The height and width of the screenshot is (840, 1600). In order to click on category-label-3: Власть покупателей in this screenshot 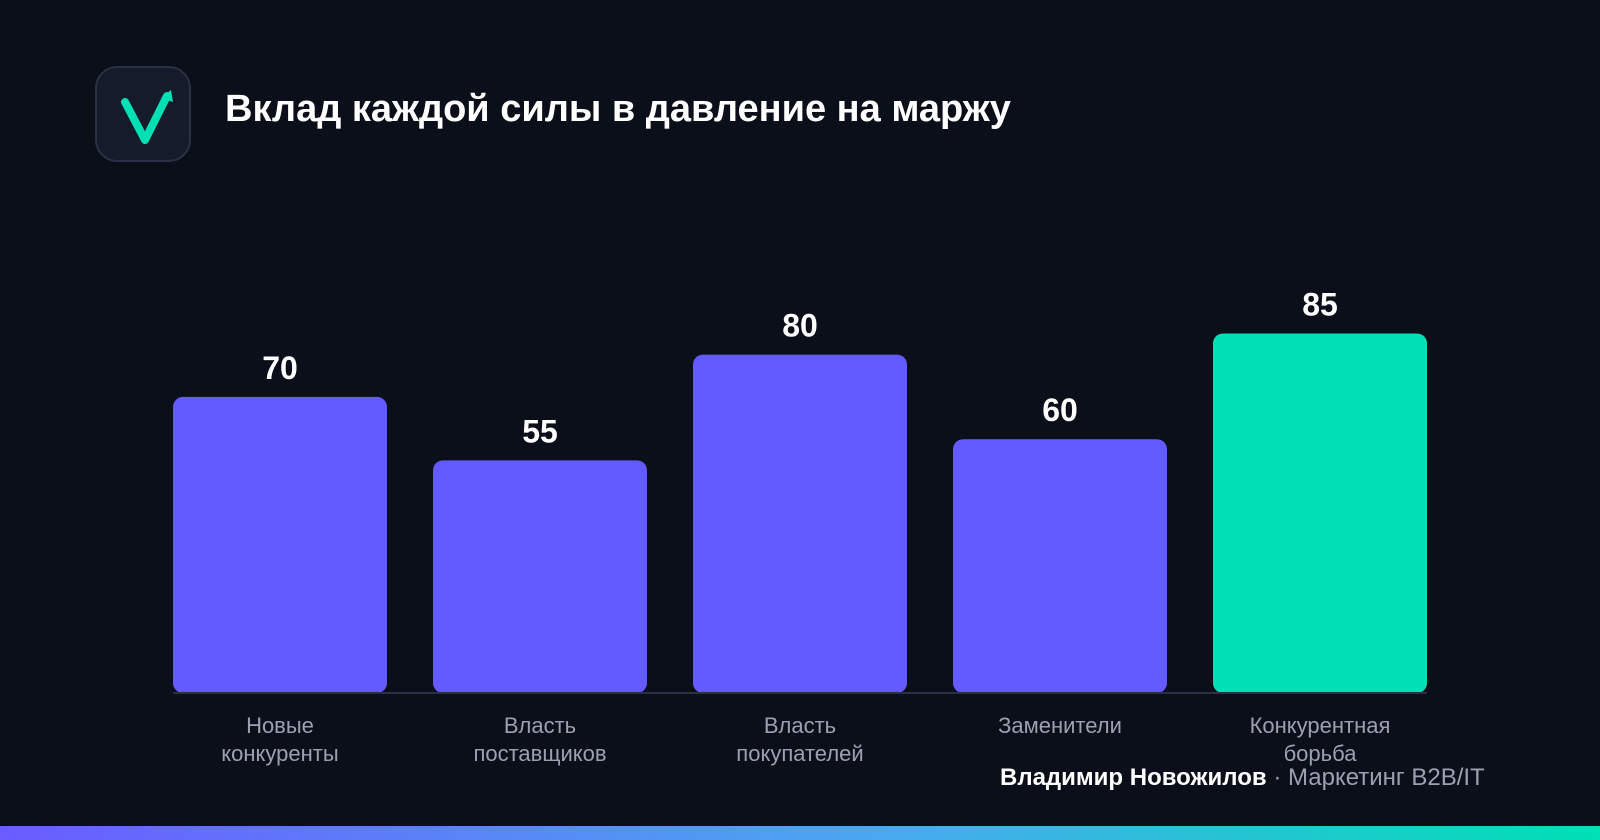, I will do `click(799, 739)`.